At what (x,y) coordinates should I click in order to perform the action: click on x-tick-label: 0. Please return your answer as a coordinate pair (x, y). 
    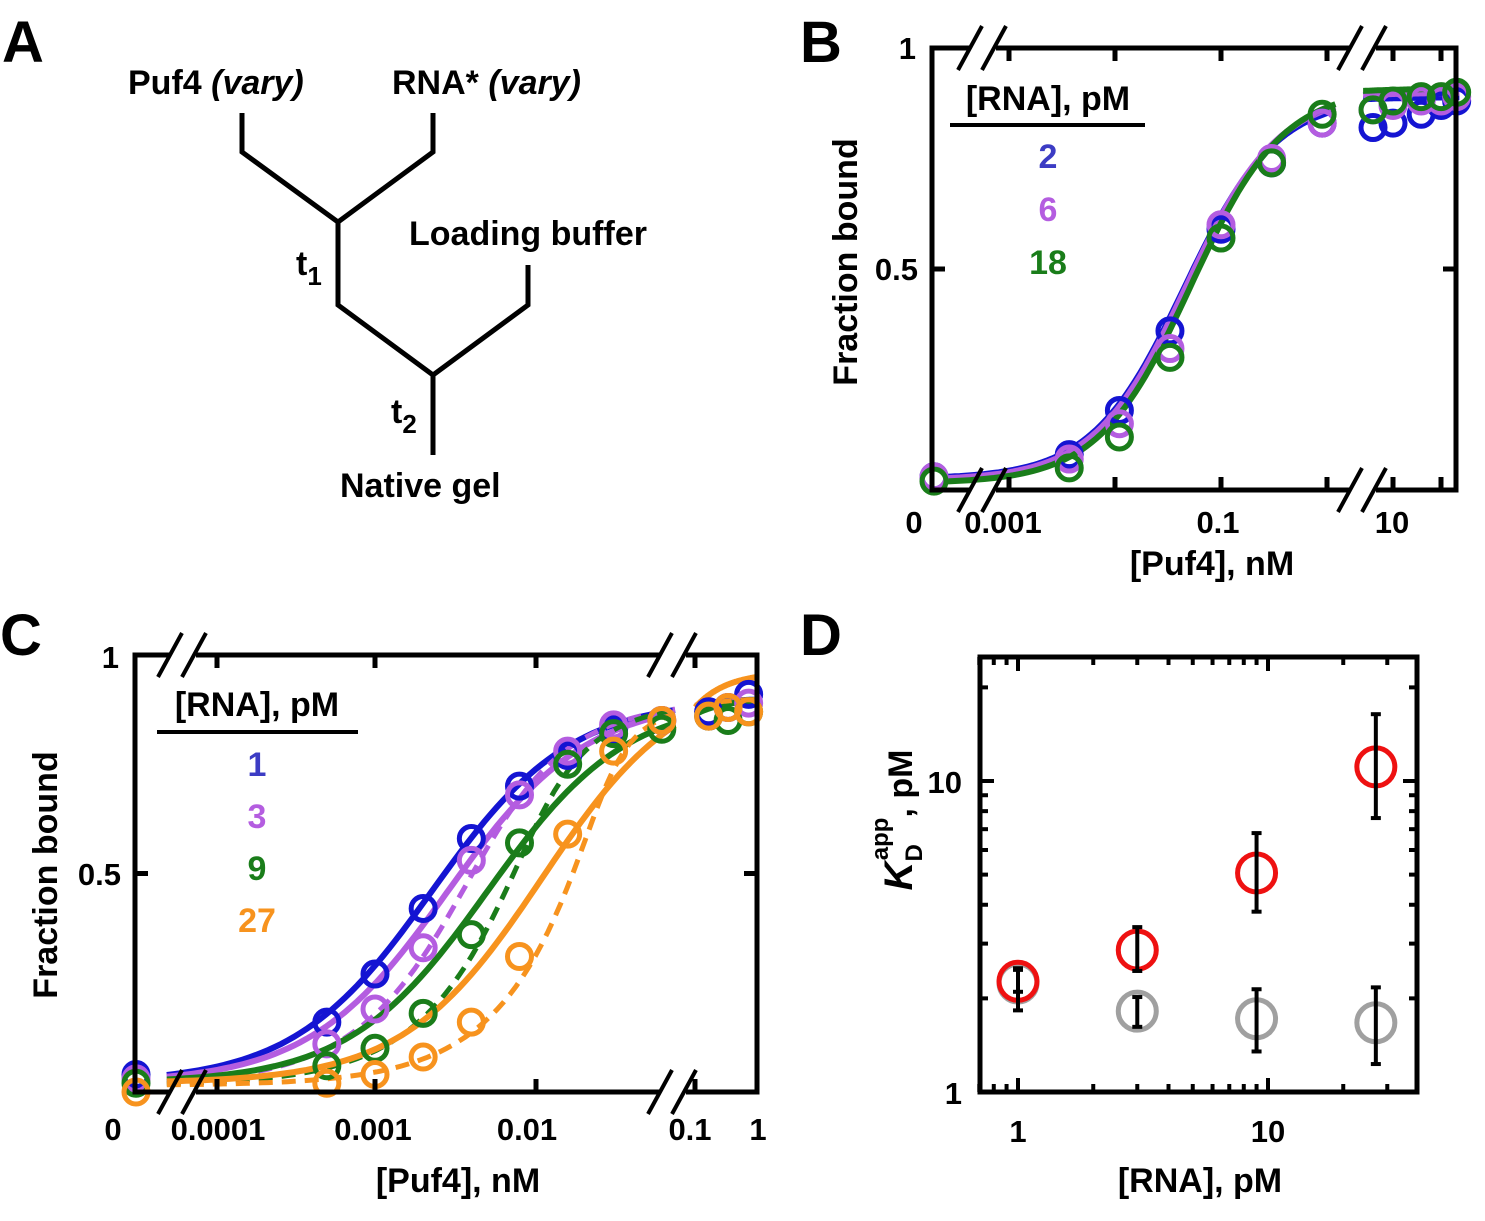
    Looking at the image, I should click on (112, 1129).